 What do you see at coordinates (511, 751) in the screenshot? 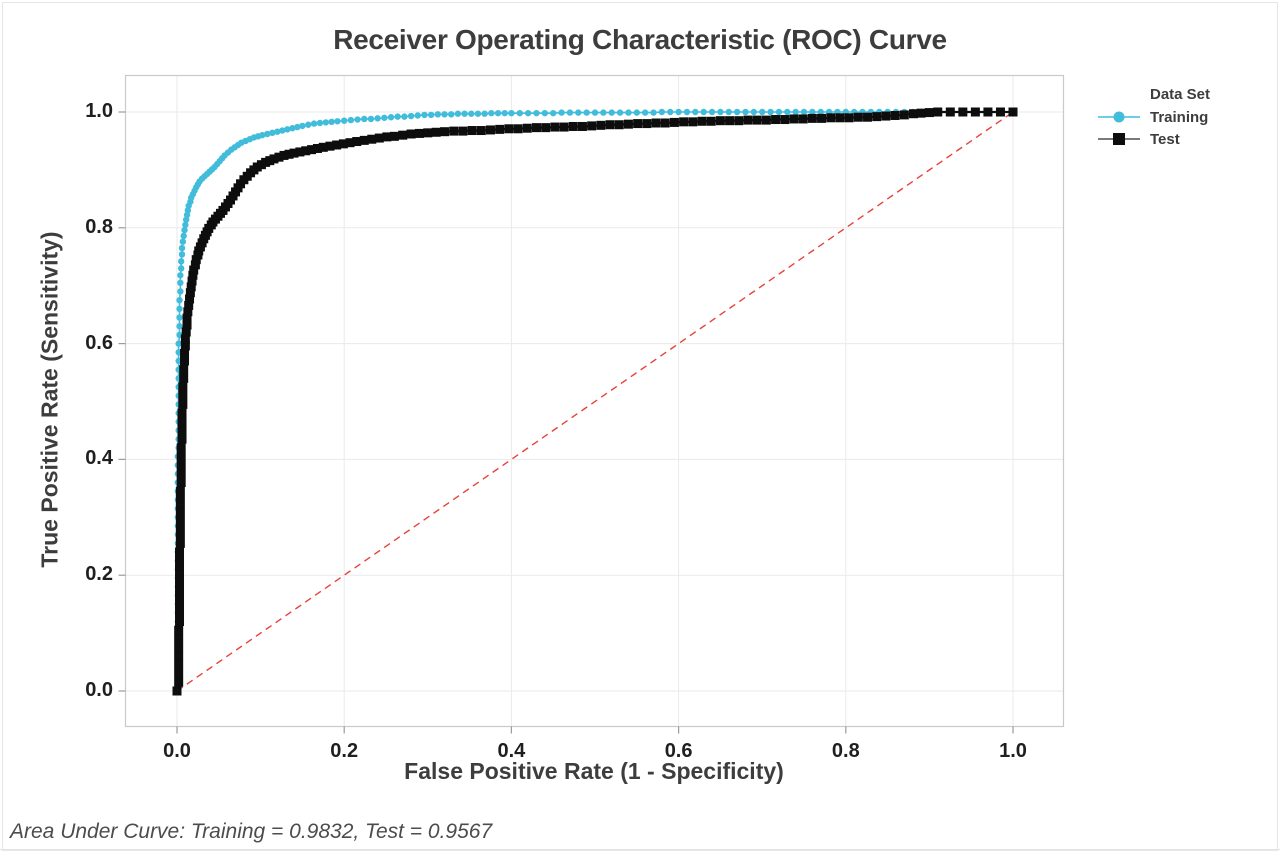
I see `x-tick-label: 0.4` at bounding box center [511, 751].